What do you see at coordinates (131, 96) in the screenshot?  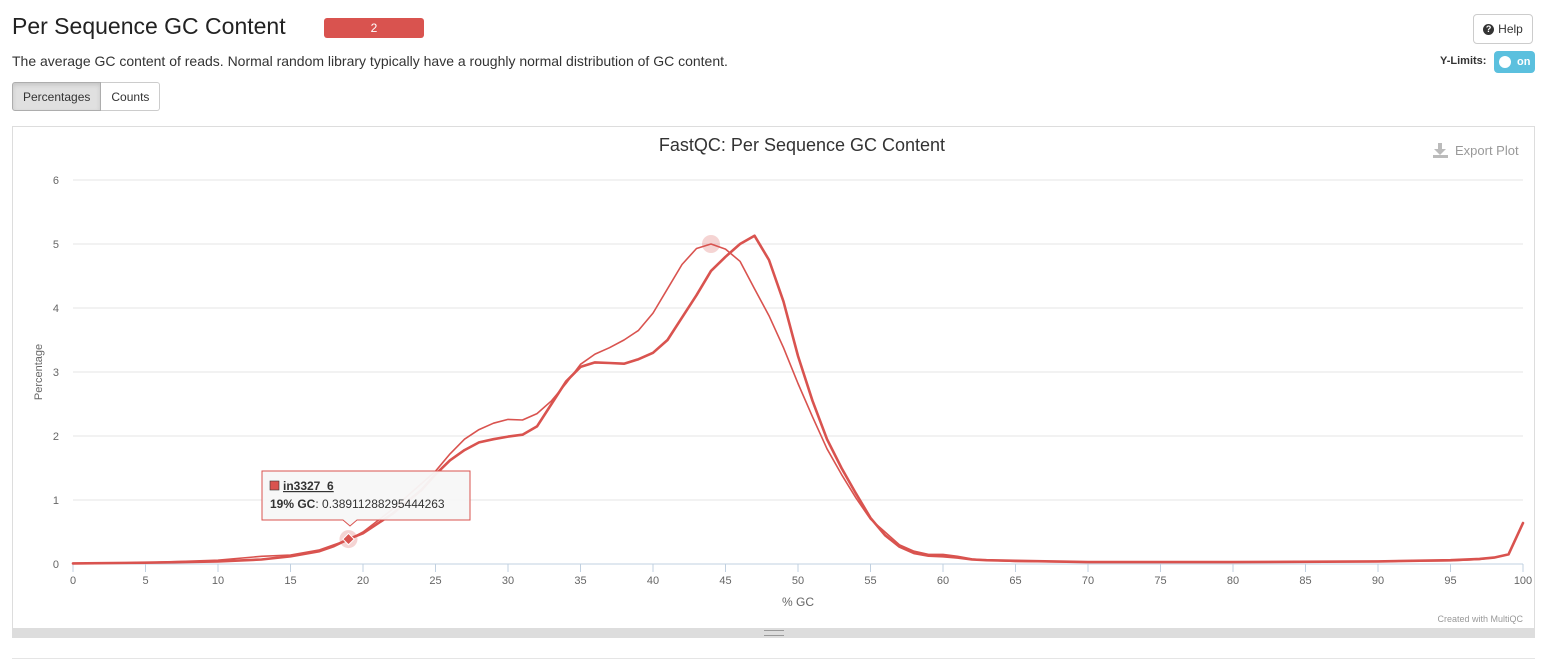 I see `tab-counts: Counts` at bounding box center [131, 96].